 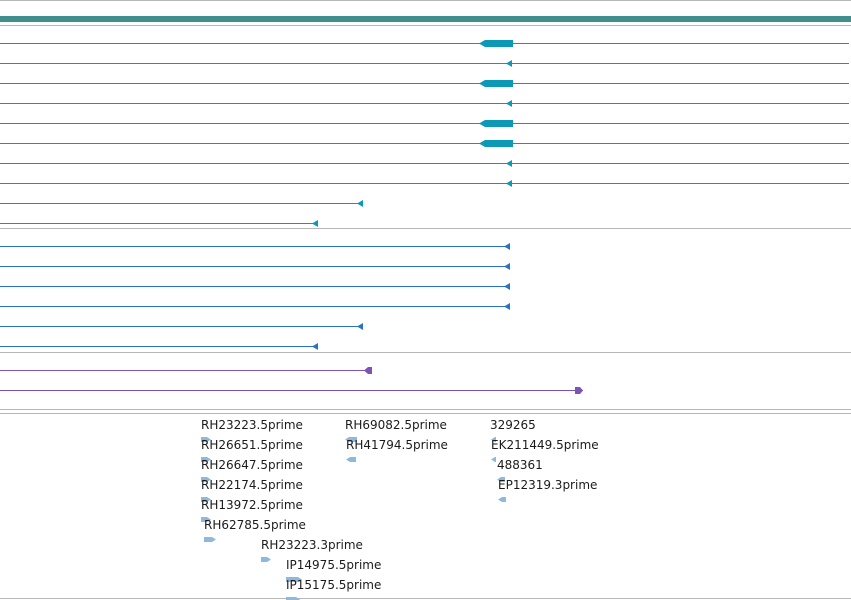 What do you see at coordinates (255, 525) in the screenshot?
I see `est-label-5: RH62785.5prime` at bounding box center [255, 525].